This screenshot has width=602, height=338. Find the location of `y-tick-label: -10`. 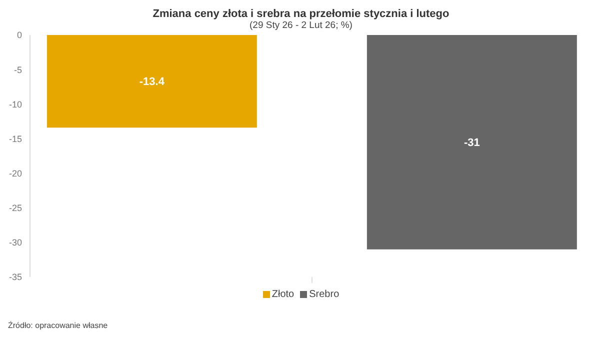

y-tick-label: -10 is located at coordinates (15, 104).